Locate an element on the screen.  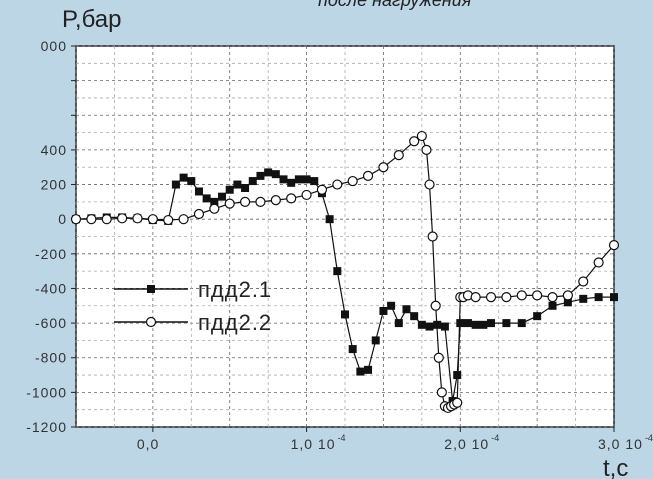
y-tick-label: -600 is located at coordinates (51, 323).